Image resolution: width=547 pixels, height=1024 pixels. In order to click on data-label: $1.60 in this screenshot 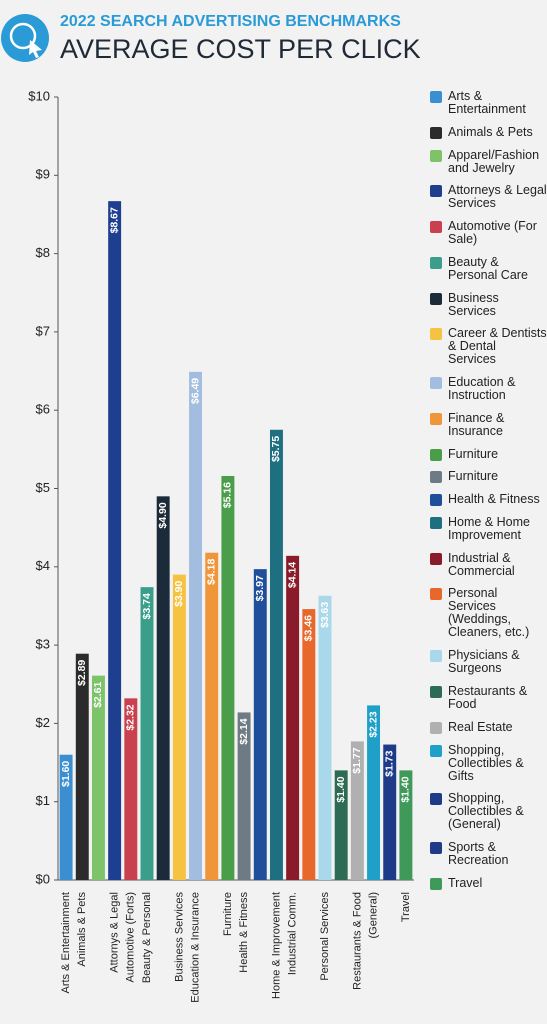, I will do `click(66, 774)`.